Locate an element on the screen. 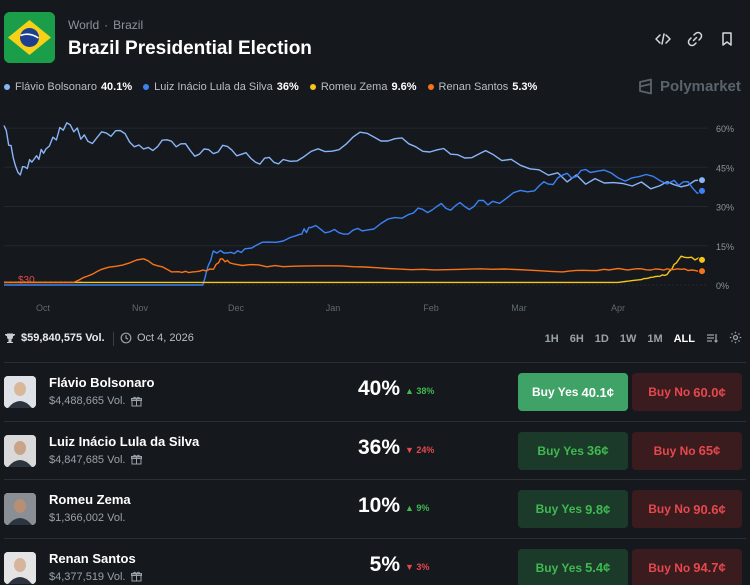 This screenshot has height=585, width=750. candidate-volume: $4,488,665 Vol. is located at coordinates (96, 401).